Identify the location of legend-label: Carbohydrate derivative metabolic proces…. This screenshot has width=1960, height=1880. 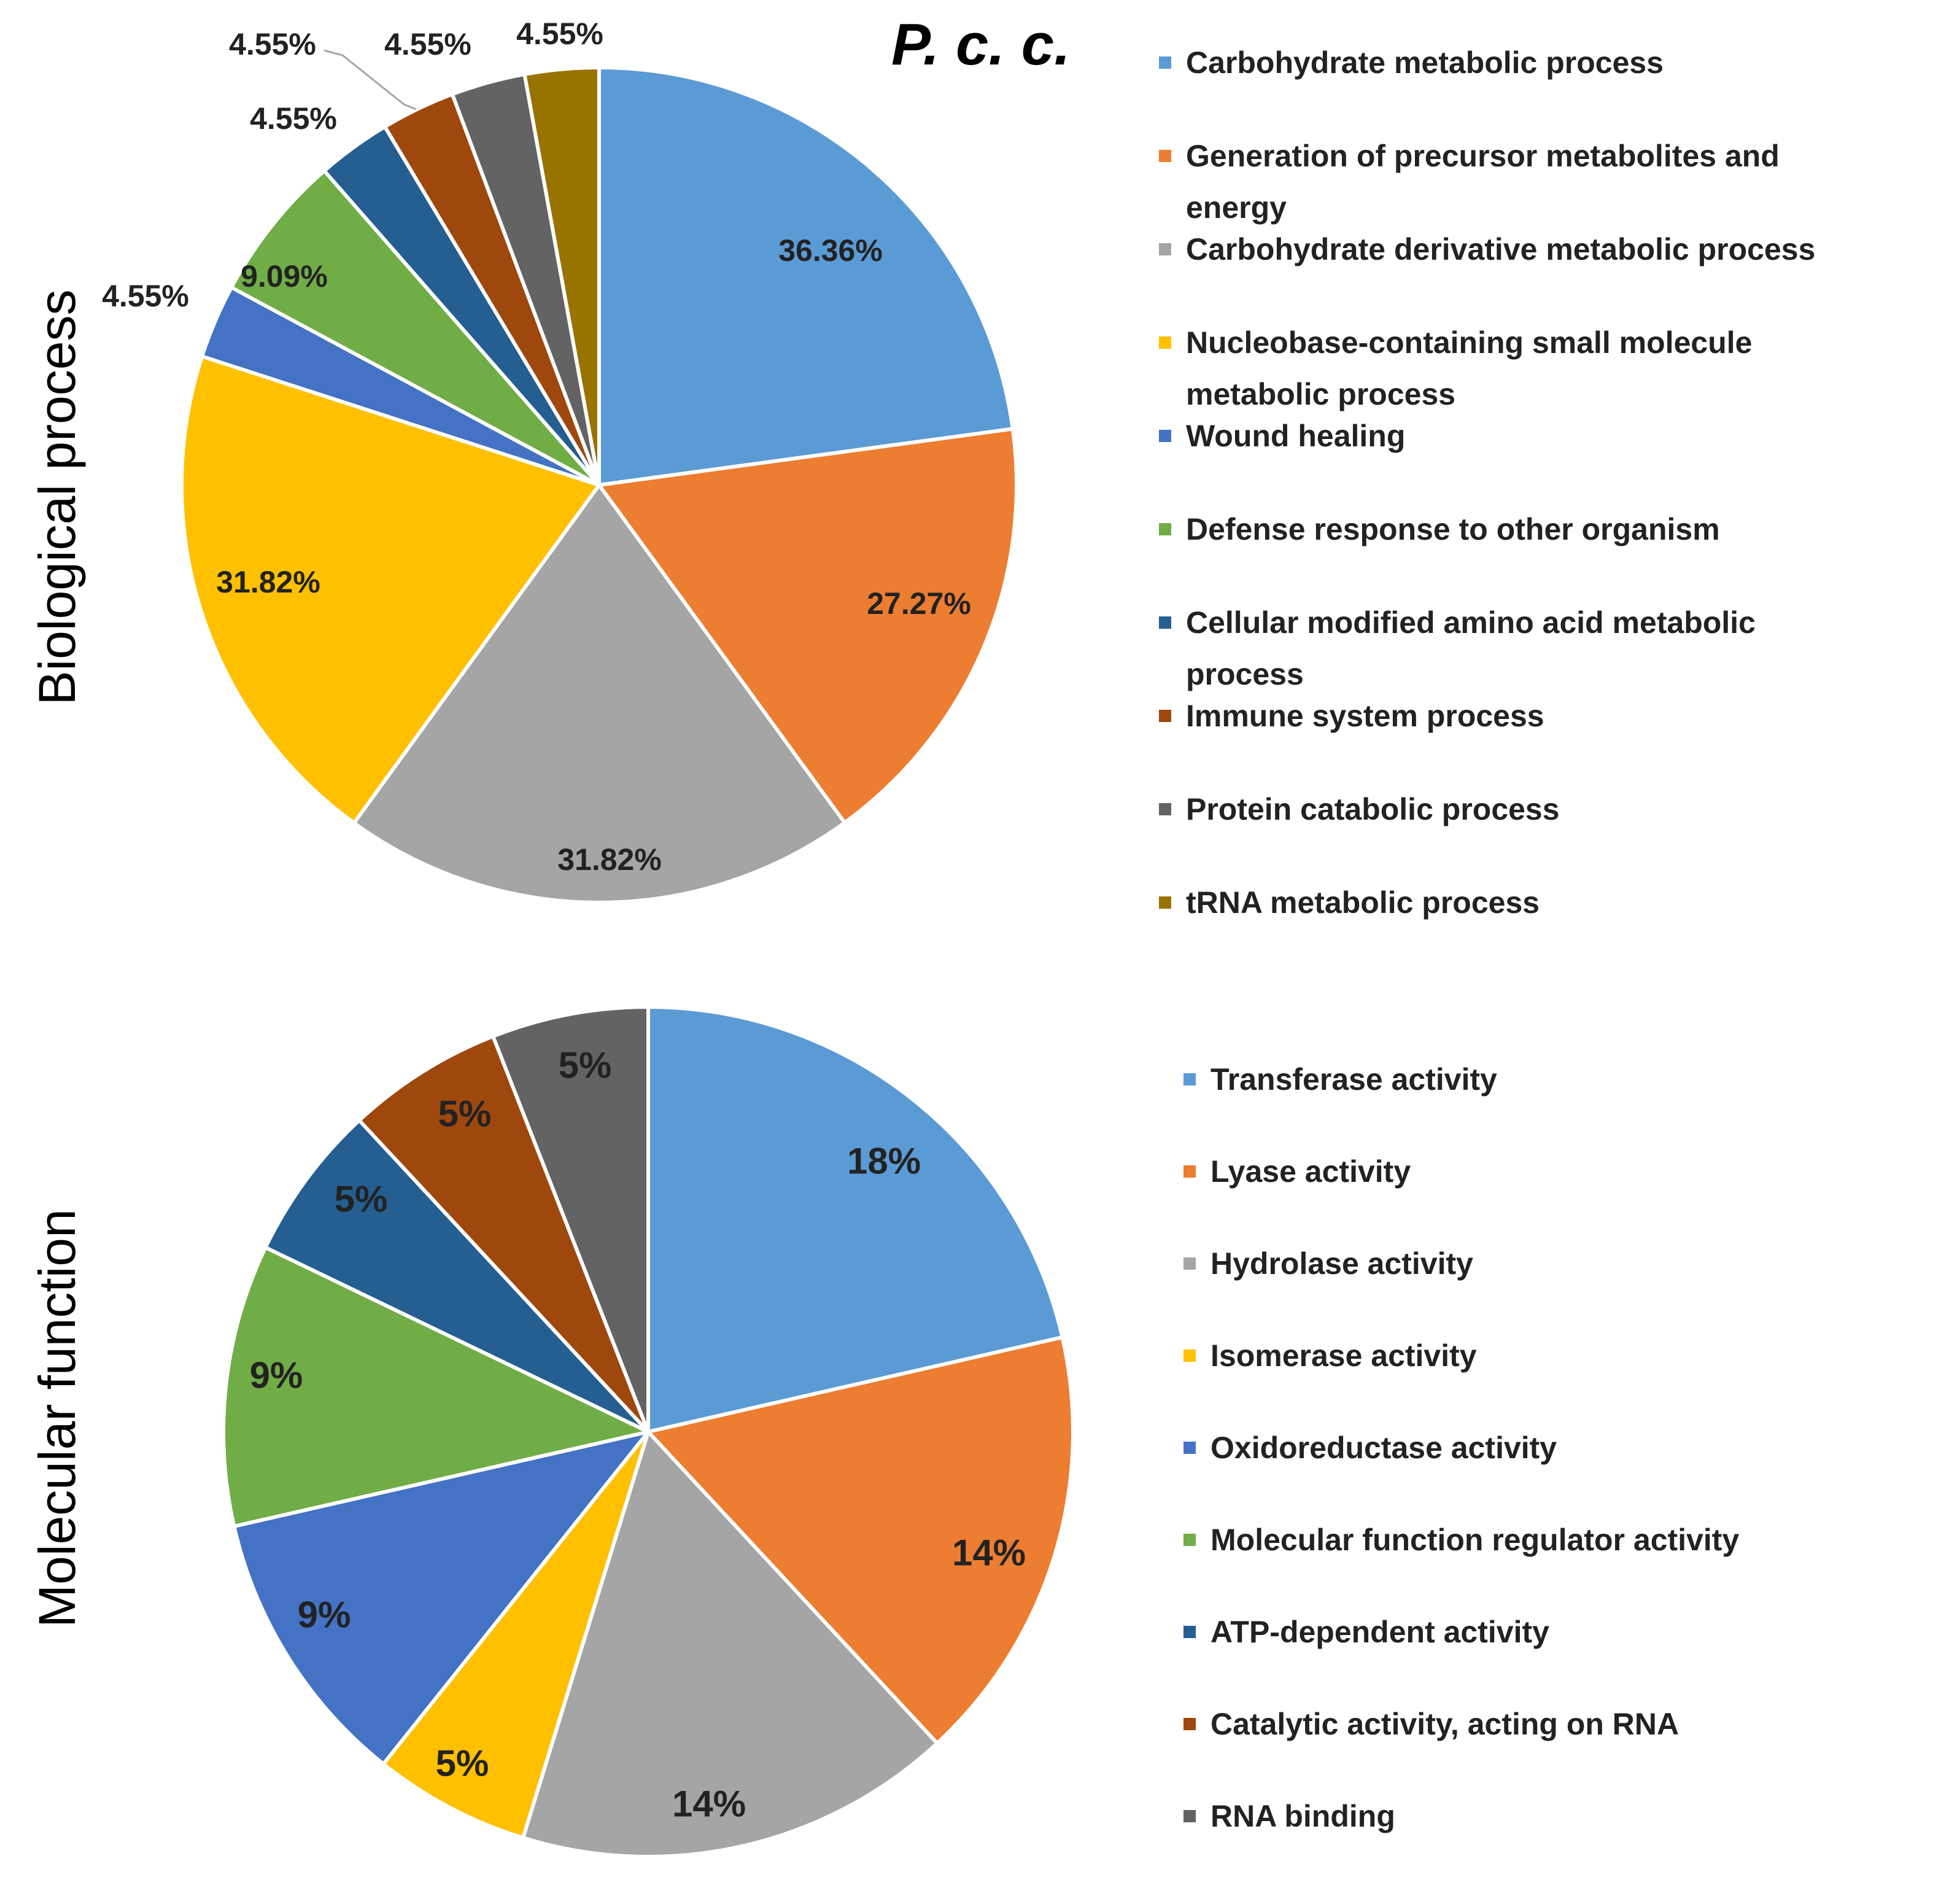
(1501, 249).